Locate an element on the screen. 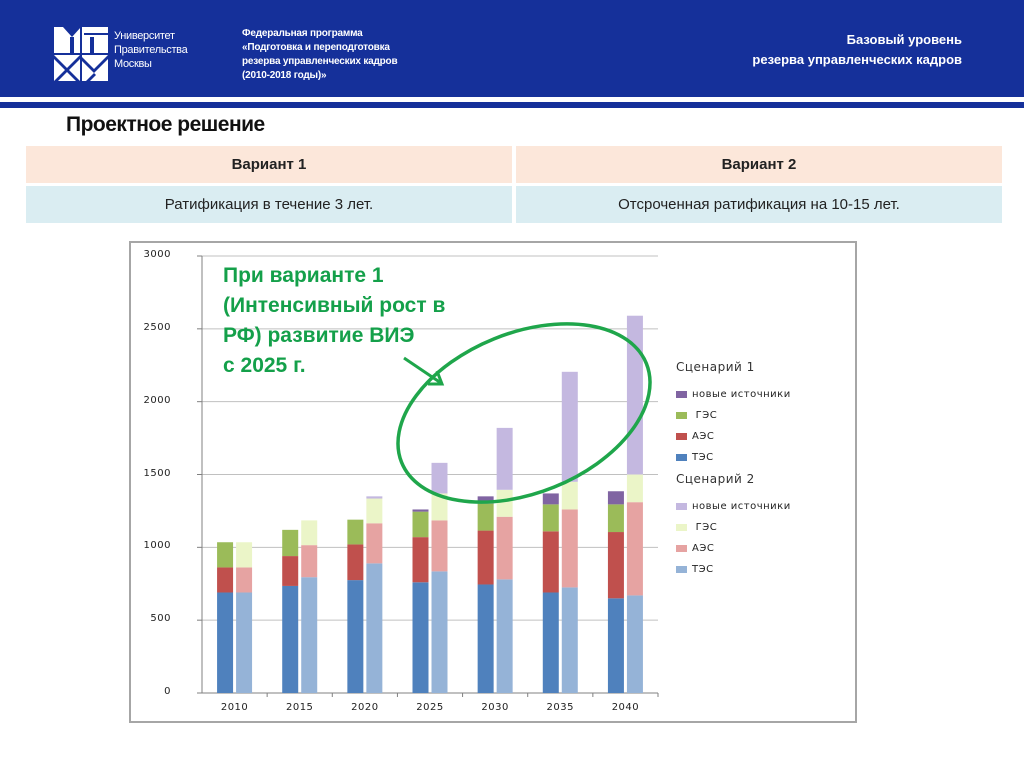 Image resolution: width=1024 pixels, height=767 pixels. x-tick-label: 2035 is located at coordinates (560, 707).